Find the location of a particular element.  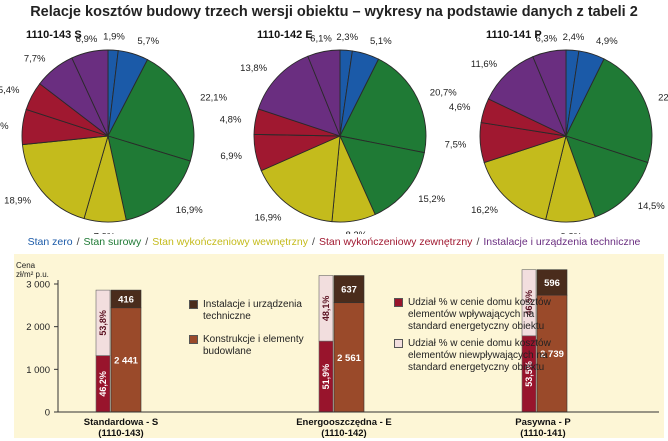

bar-2-share-ee-label: 53,5% is located at coordinates (529, 374).